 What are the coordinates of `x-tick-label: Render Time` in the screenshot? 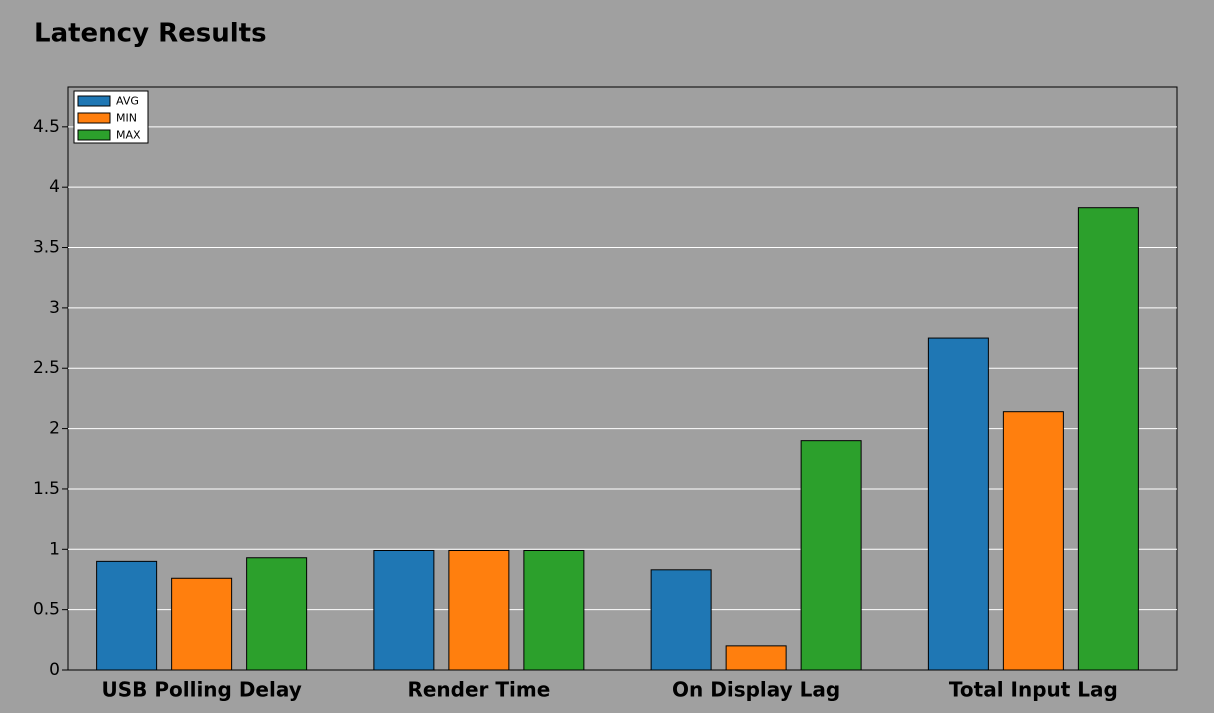 It's located at (478, 690).